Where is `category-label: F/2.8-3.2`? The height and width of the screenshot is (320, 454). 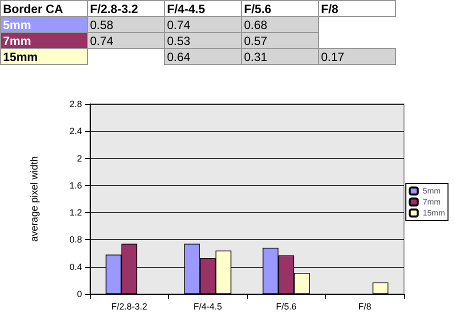 category-label: F/2.8-3.2 is located at coordinates (114, 9).